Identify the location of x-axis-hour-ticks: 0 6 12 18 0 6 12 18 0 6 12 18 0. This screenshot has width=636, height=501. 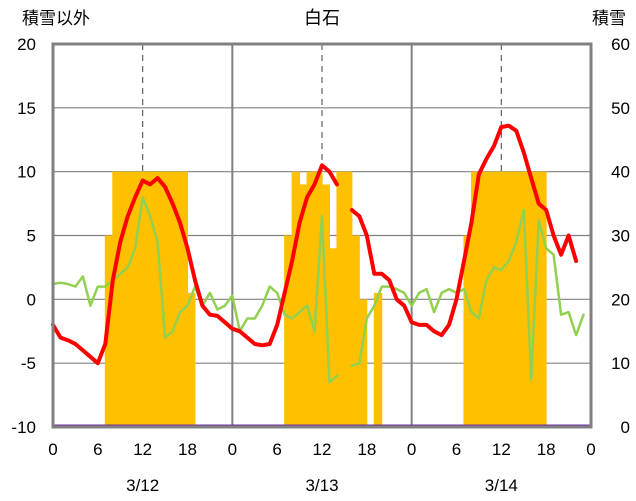
(321, 449).